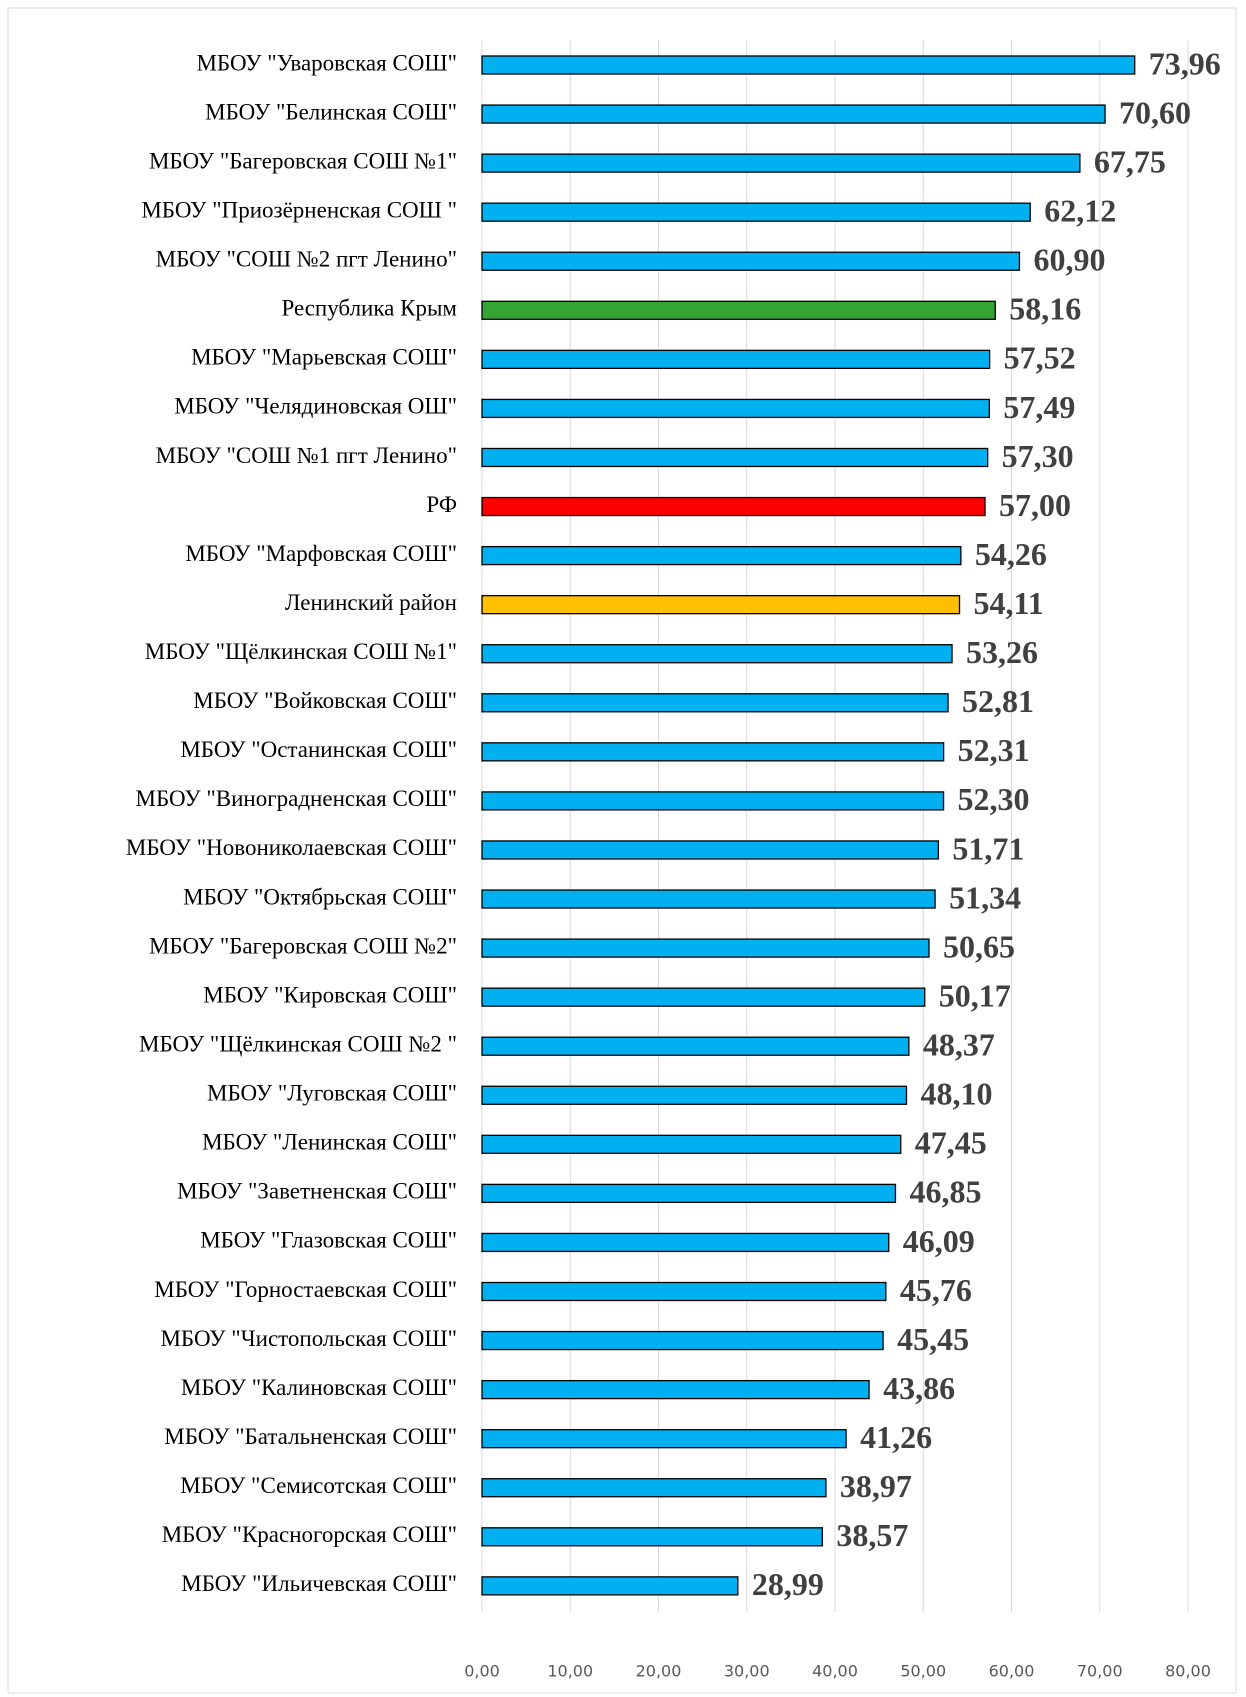 This screenshot has width=1246, height=1697. What do you see at coordinates (1011, 554) in the screenshot?
I see `value-label: 54,26` at bounding box center [1011, 554].